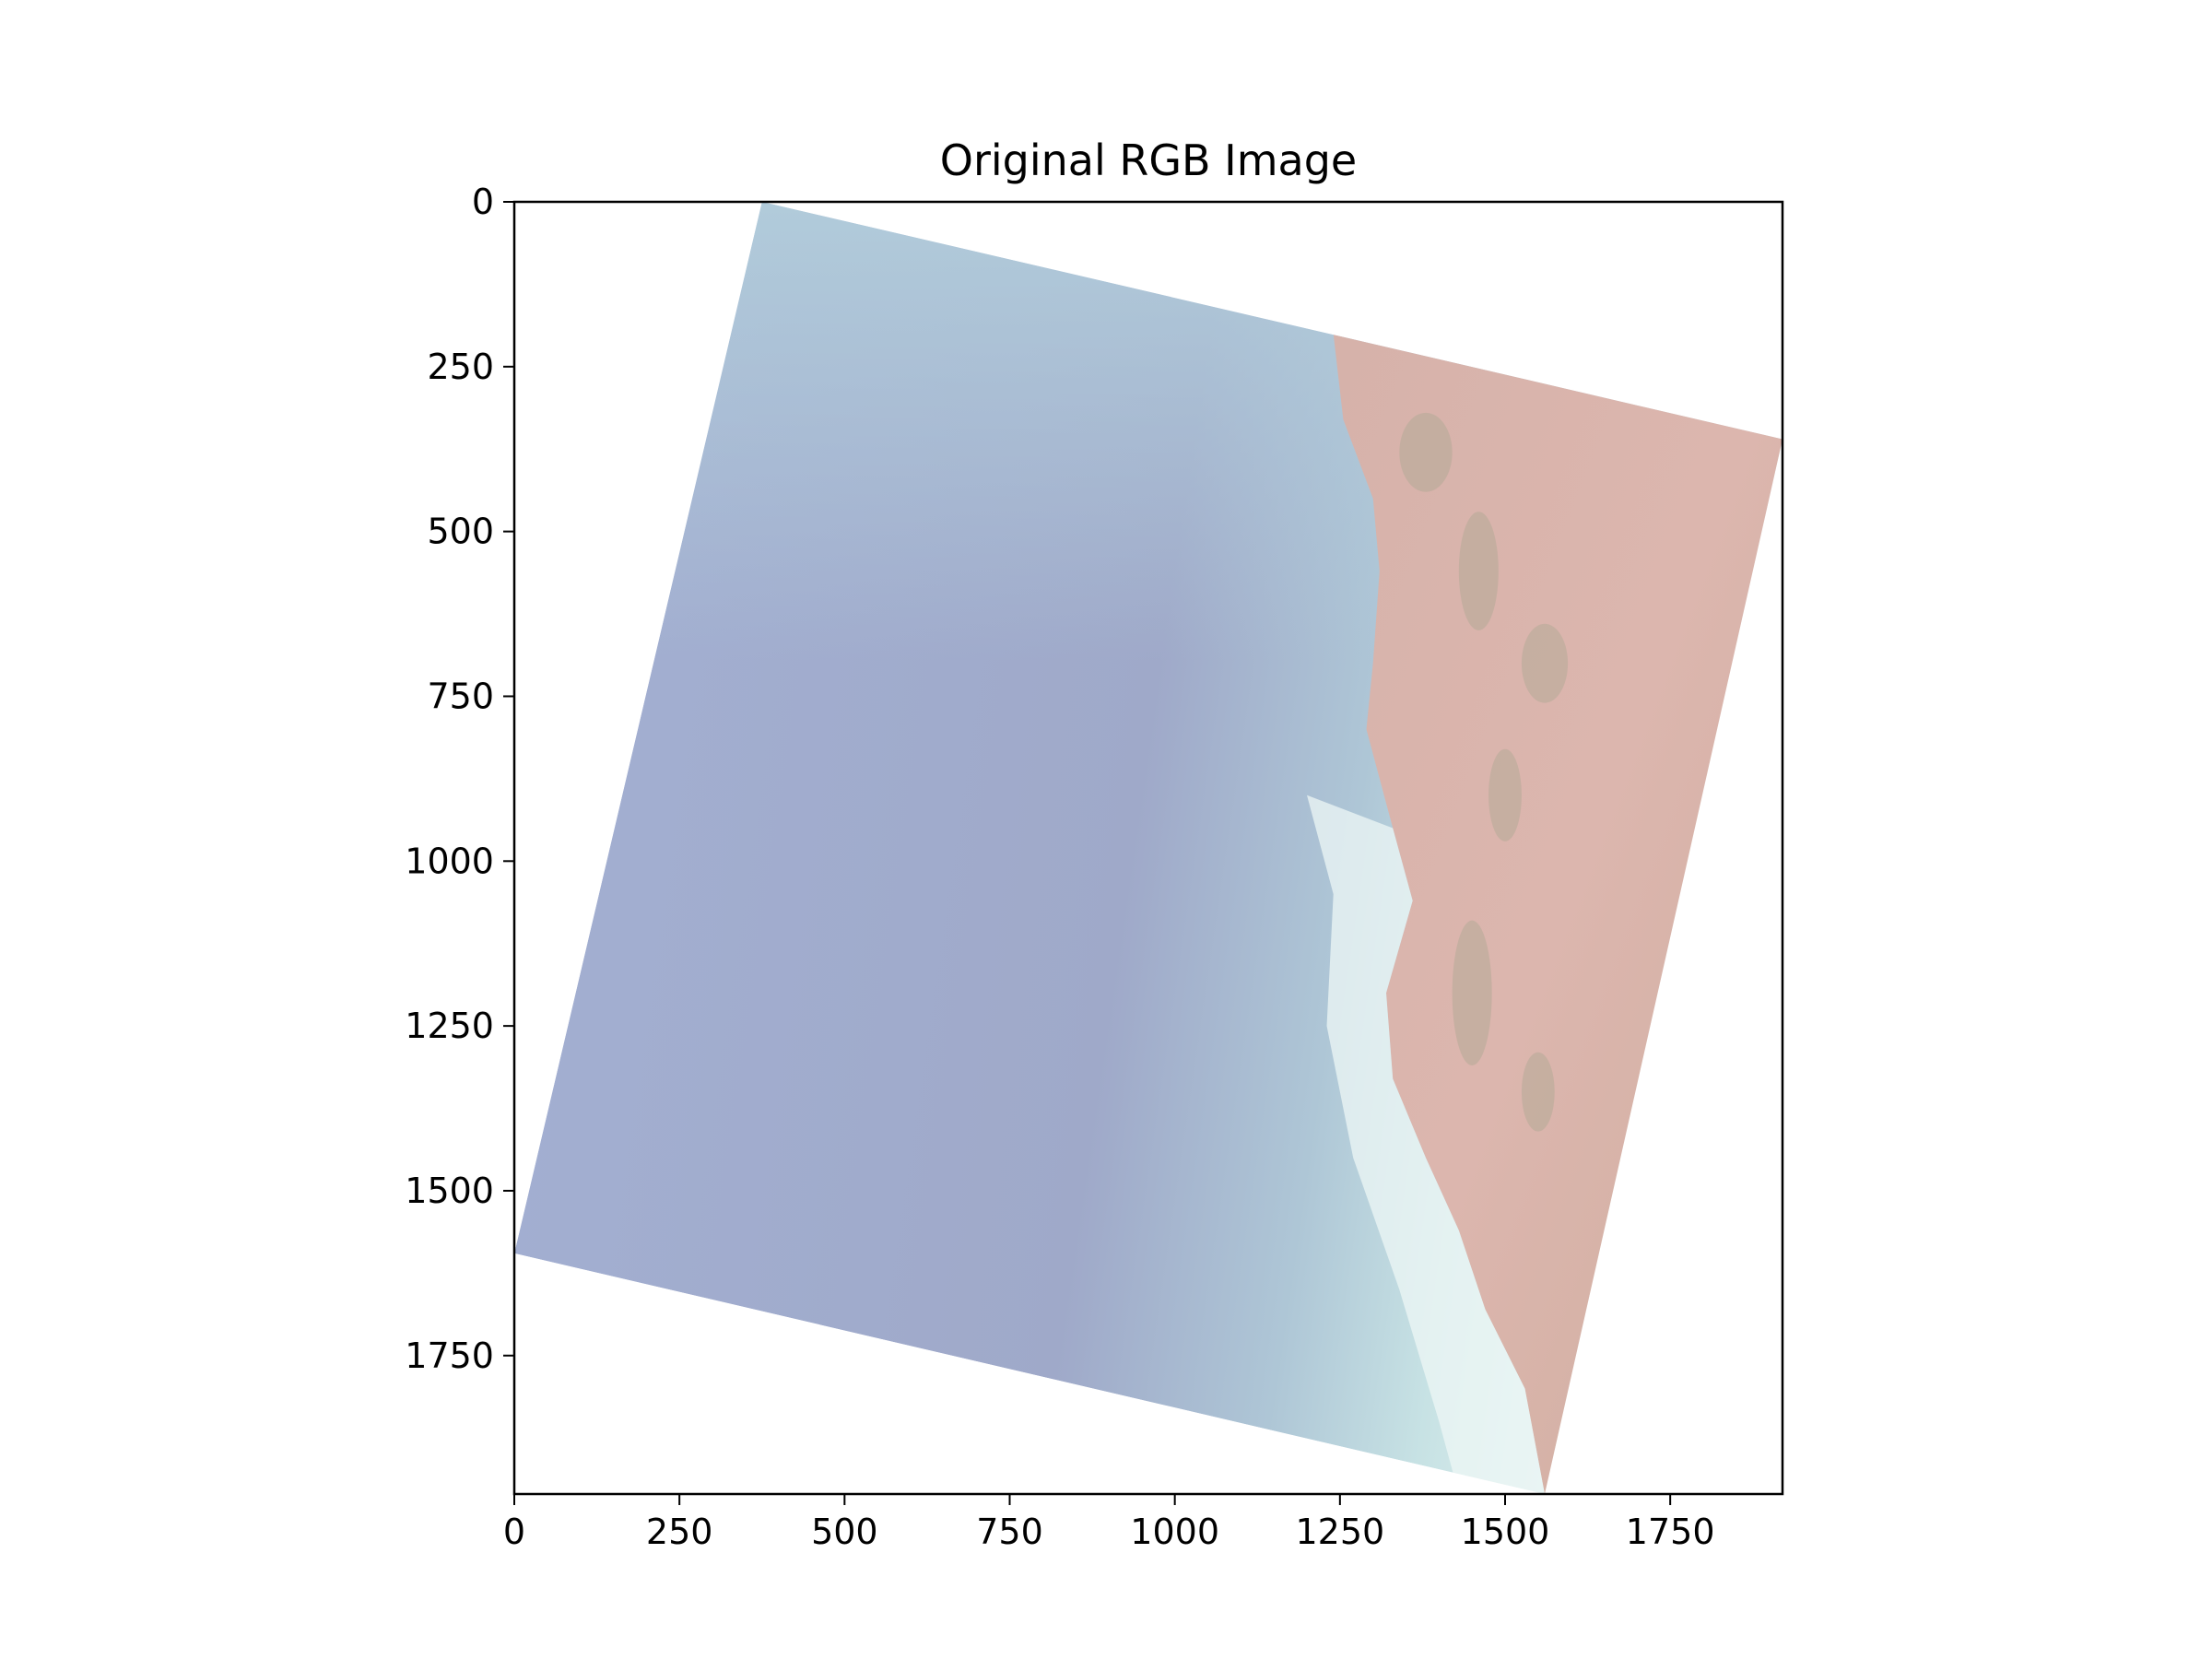 The image size is (2212, 1659). I want to click on y-tick-label: 1500, so click(449, 1191).